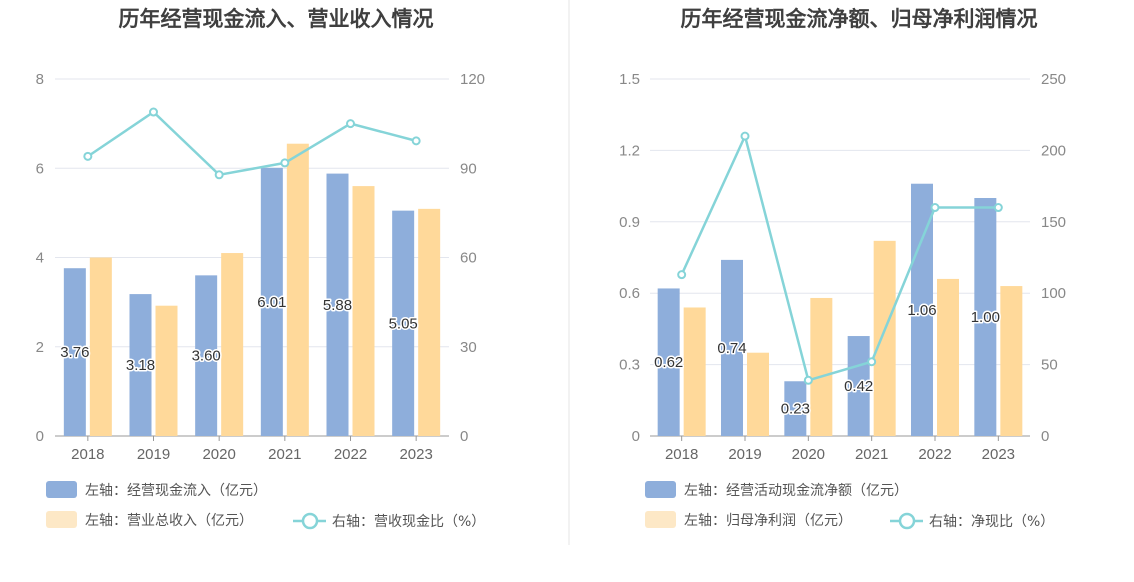  What do you see at coordinates (744, 454) in the screenshot?
I see `chart2-x-tick-label: 2019` at bounding box center [744, 454].